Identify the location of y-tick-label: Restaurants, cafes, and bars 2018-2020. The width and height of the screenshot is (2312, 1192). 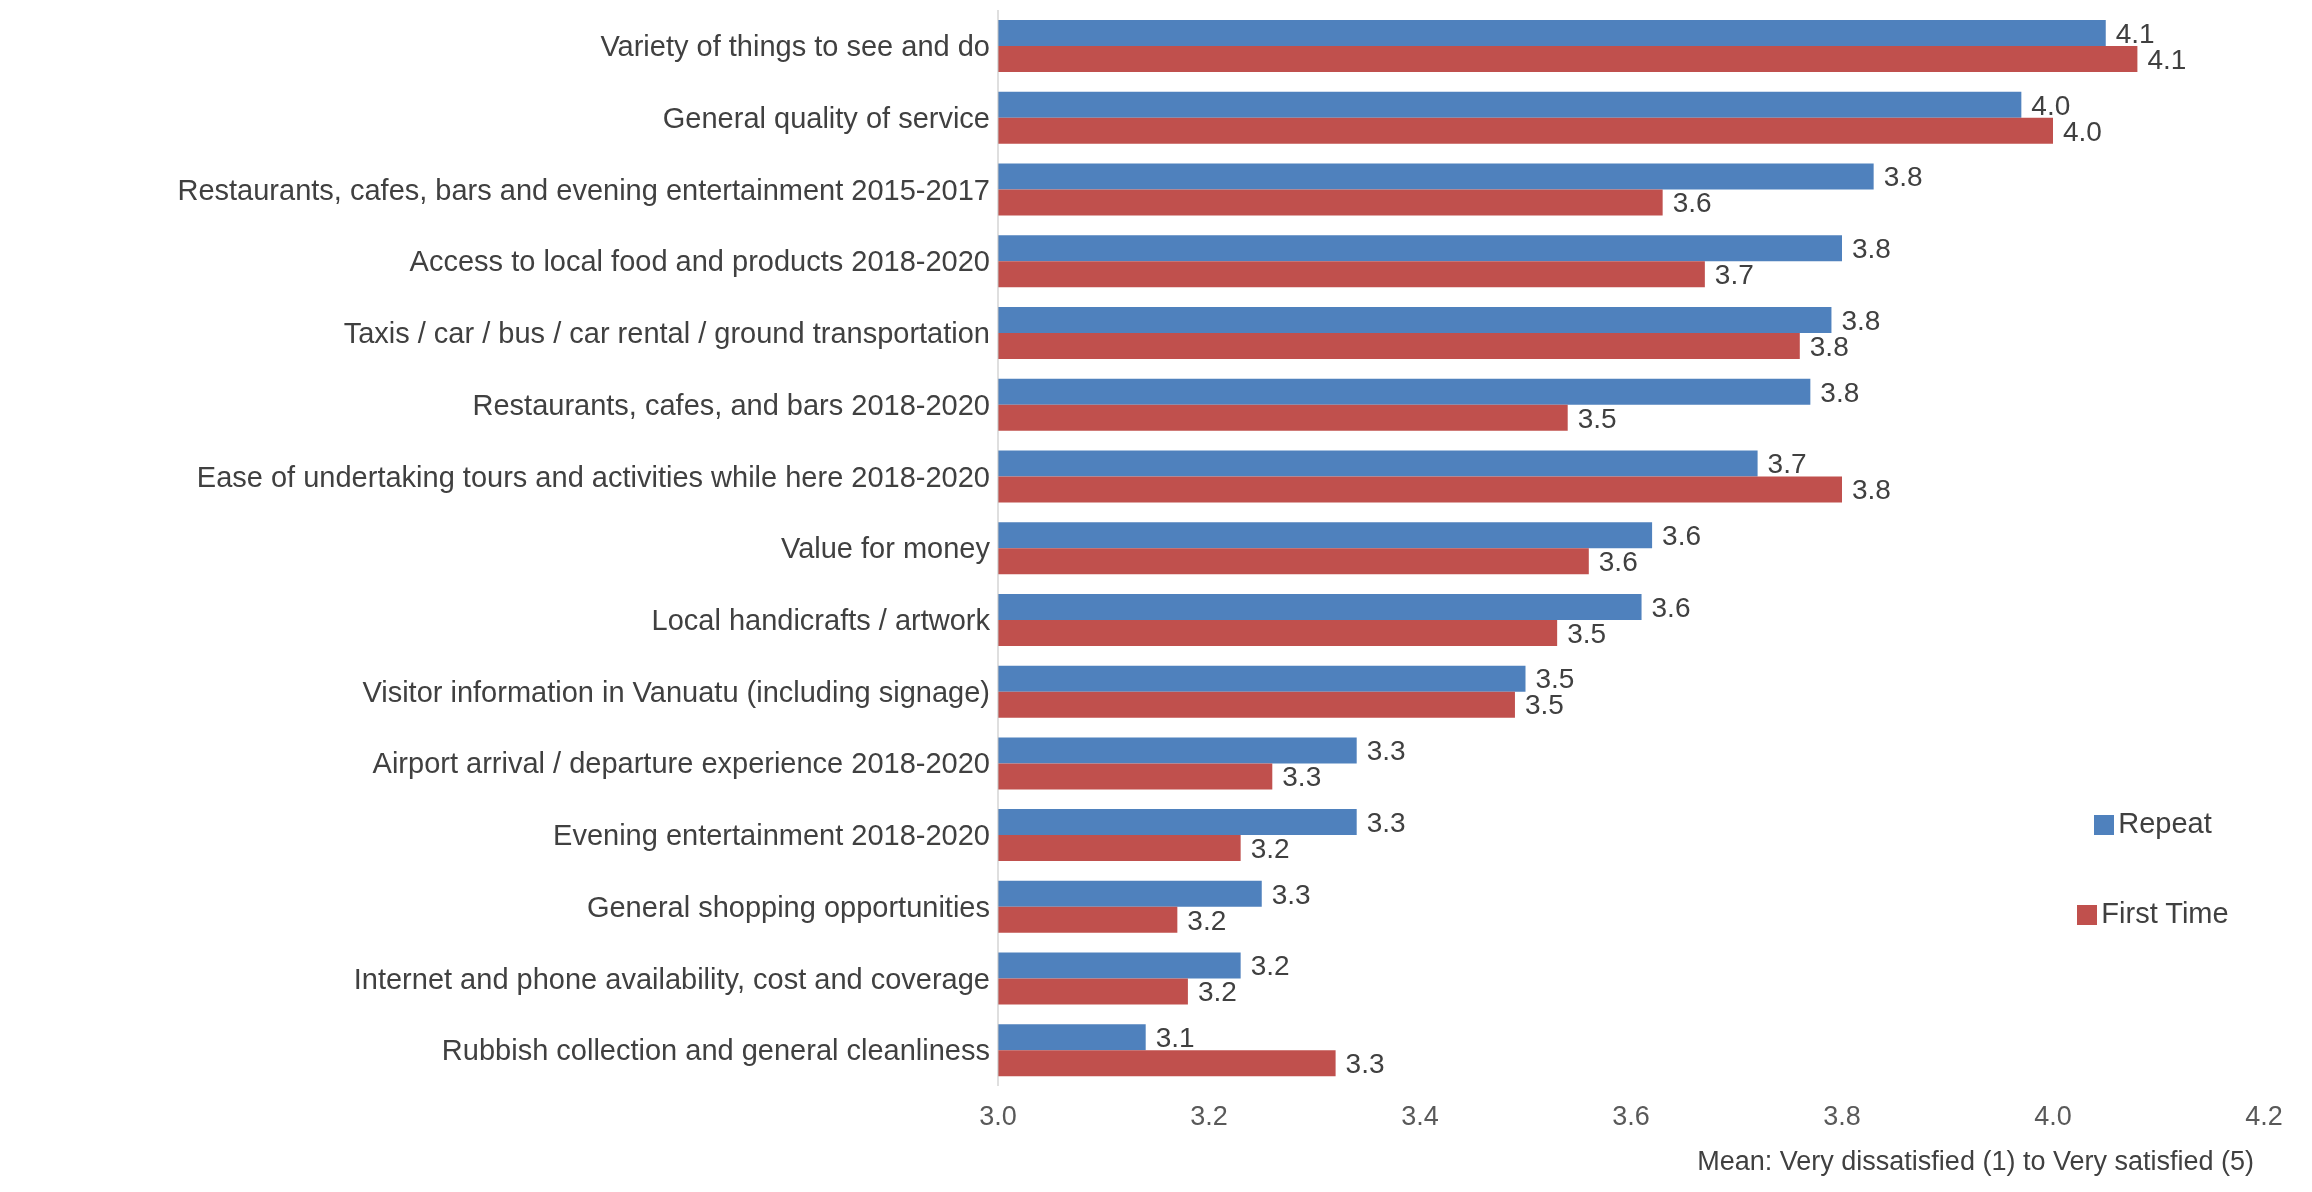
(731, 404).